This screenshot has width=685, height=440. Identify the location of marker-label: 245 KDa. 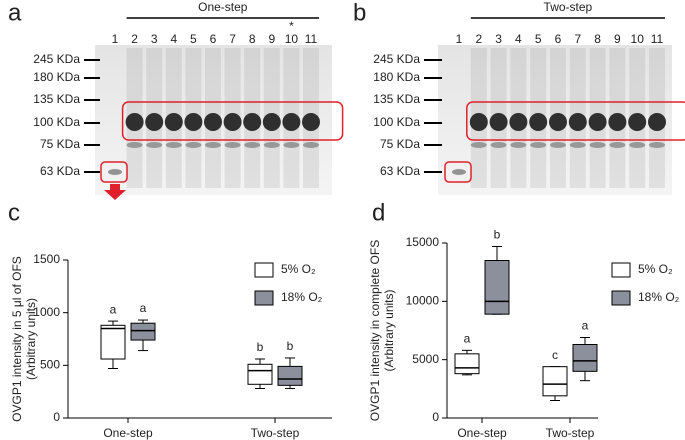
(396, 59).